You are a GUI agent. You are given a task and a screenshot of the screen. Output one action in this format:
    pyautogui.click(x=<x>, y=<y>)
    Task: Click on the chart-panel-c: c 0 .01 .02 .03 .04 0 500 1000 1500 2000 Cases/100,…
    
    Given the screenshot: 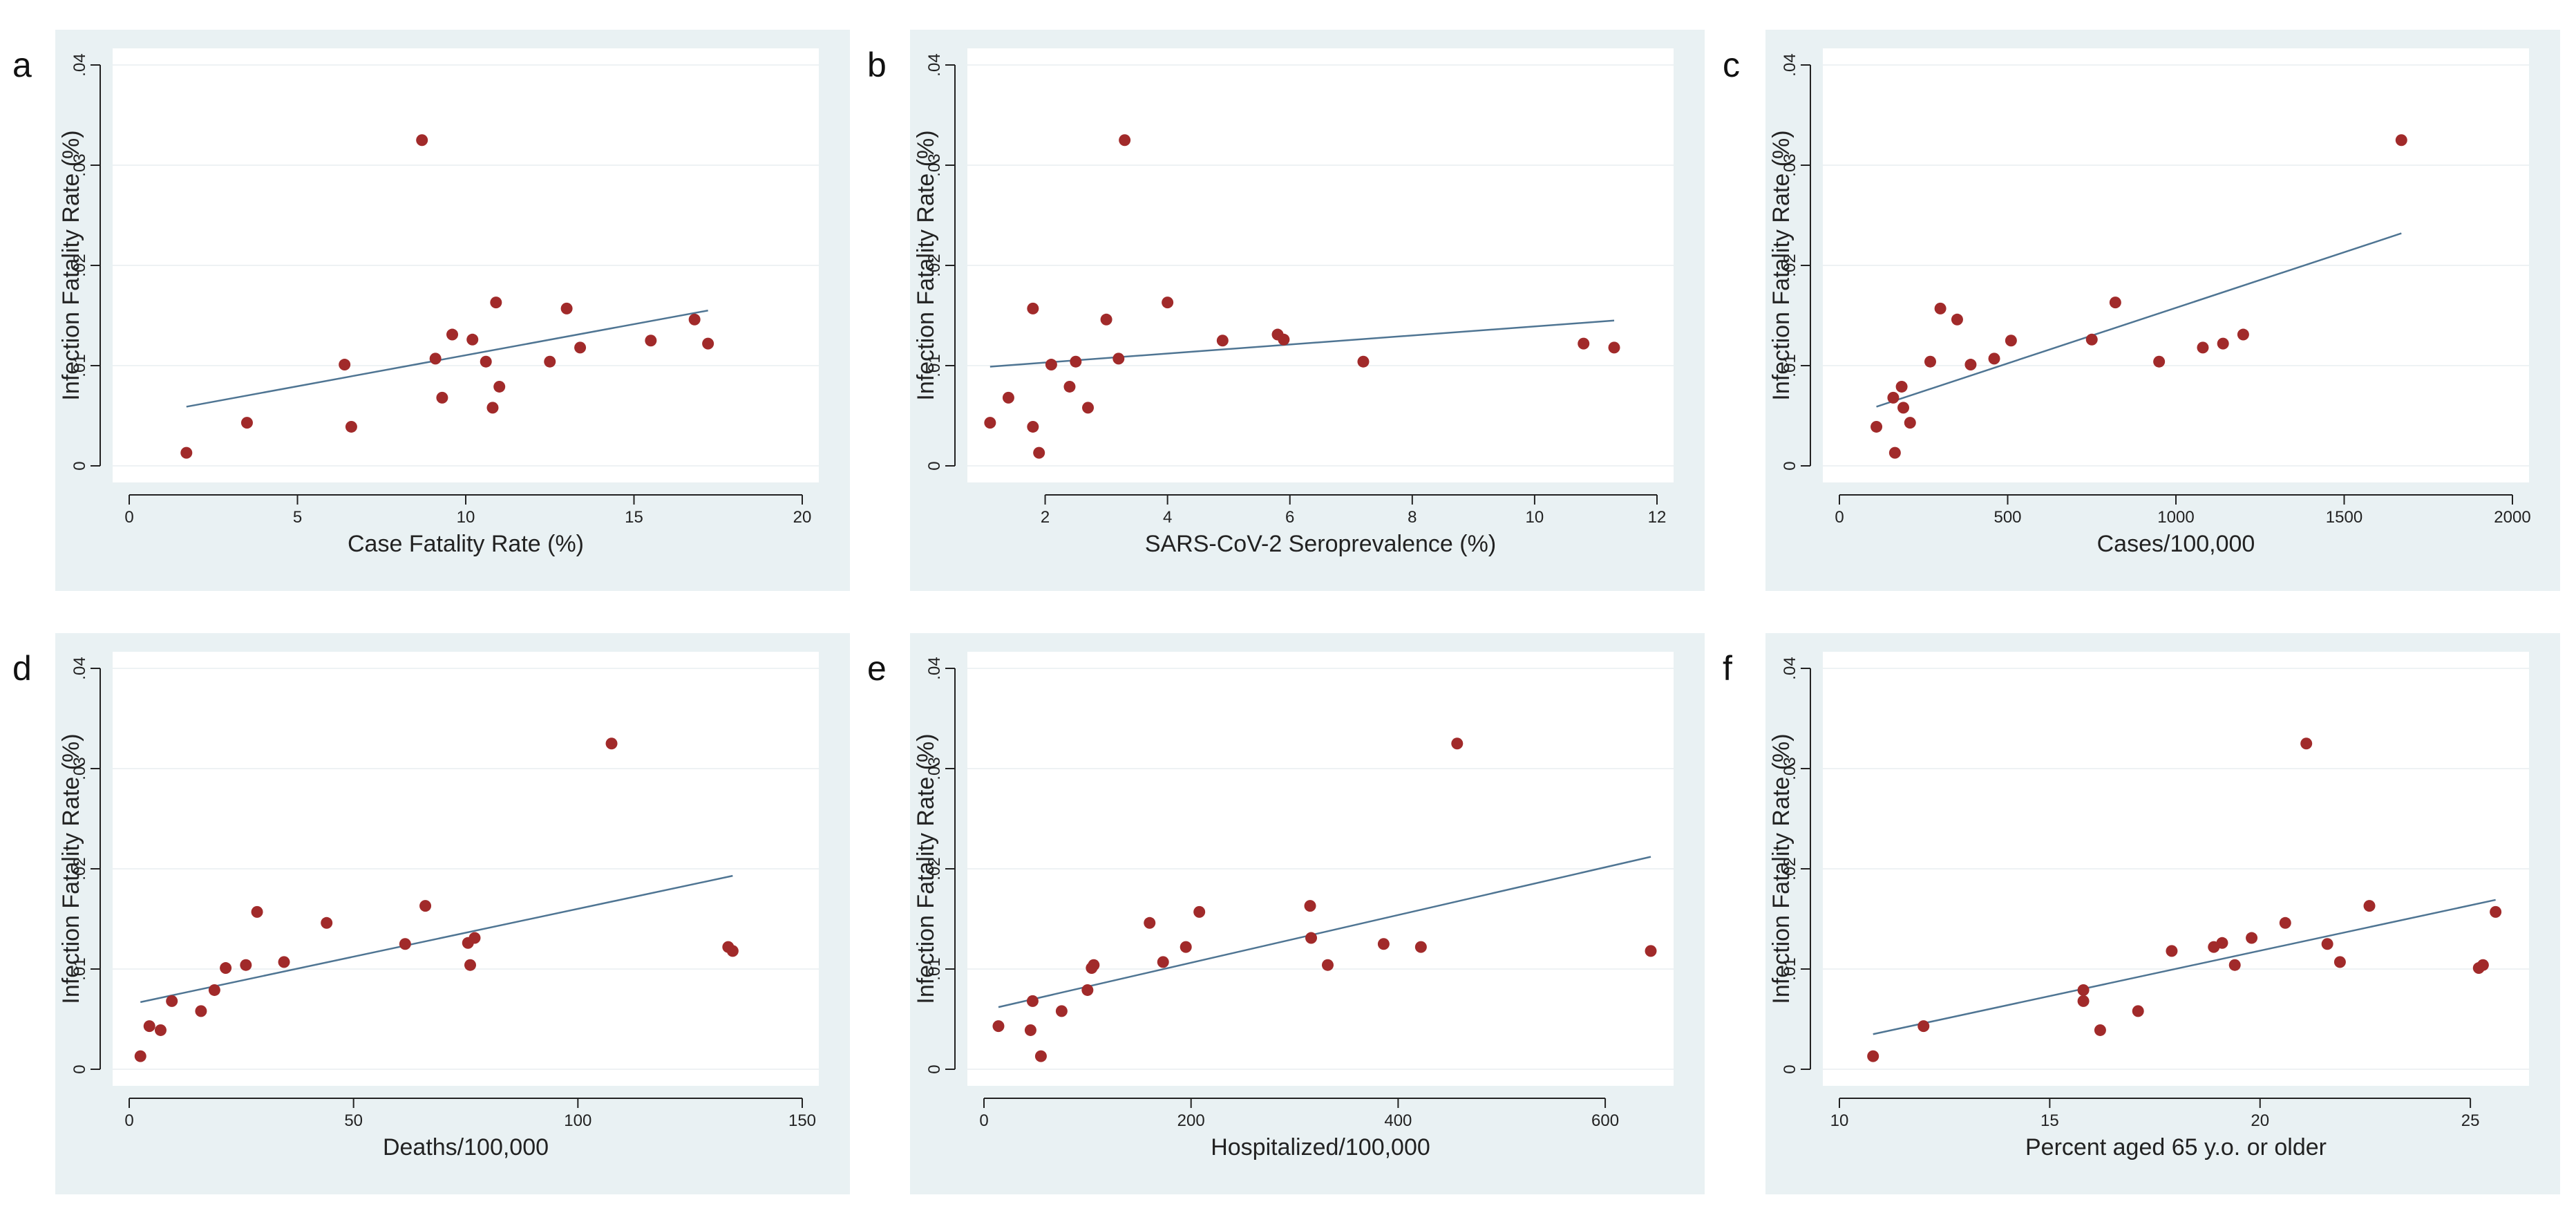 What is the action you would take?
    pyautogui.click(x=2141, y=310)
    